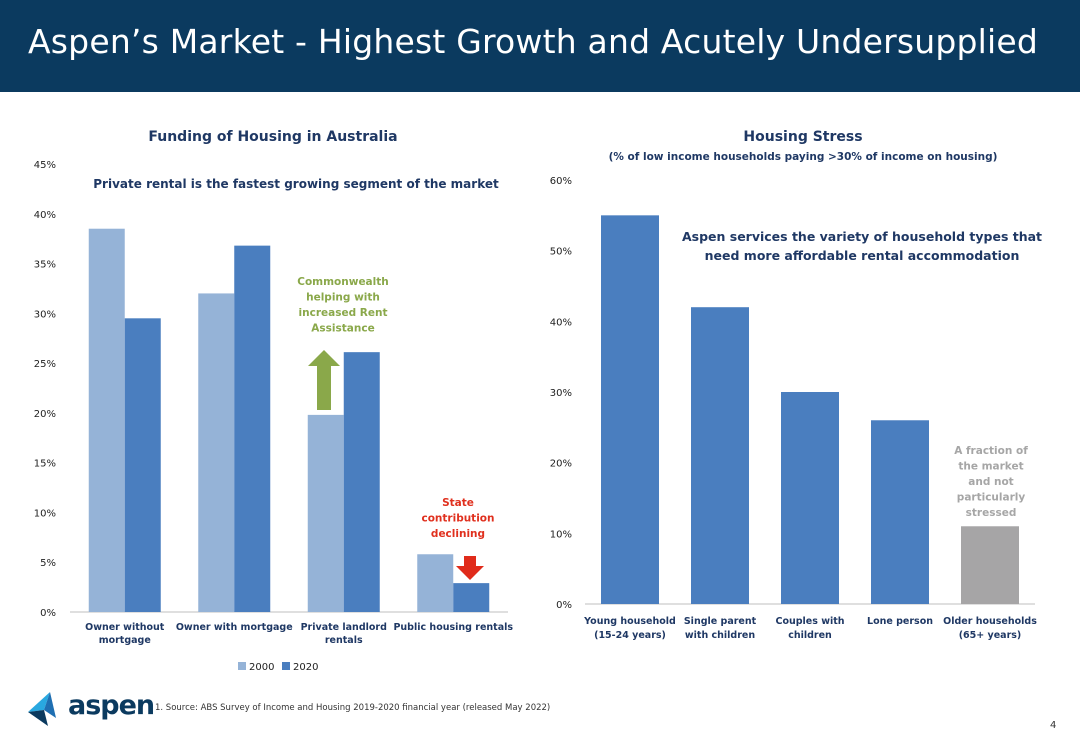 This screenshot has width=1080, height=749. What do you see at coordinates (810, 635) in the screenshot?
I see `stress-category-label: children` at bounding box center [810, 635].